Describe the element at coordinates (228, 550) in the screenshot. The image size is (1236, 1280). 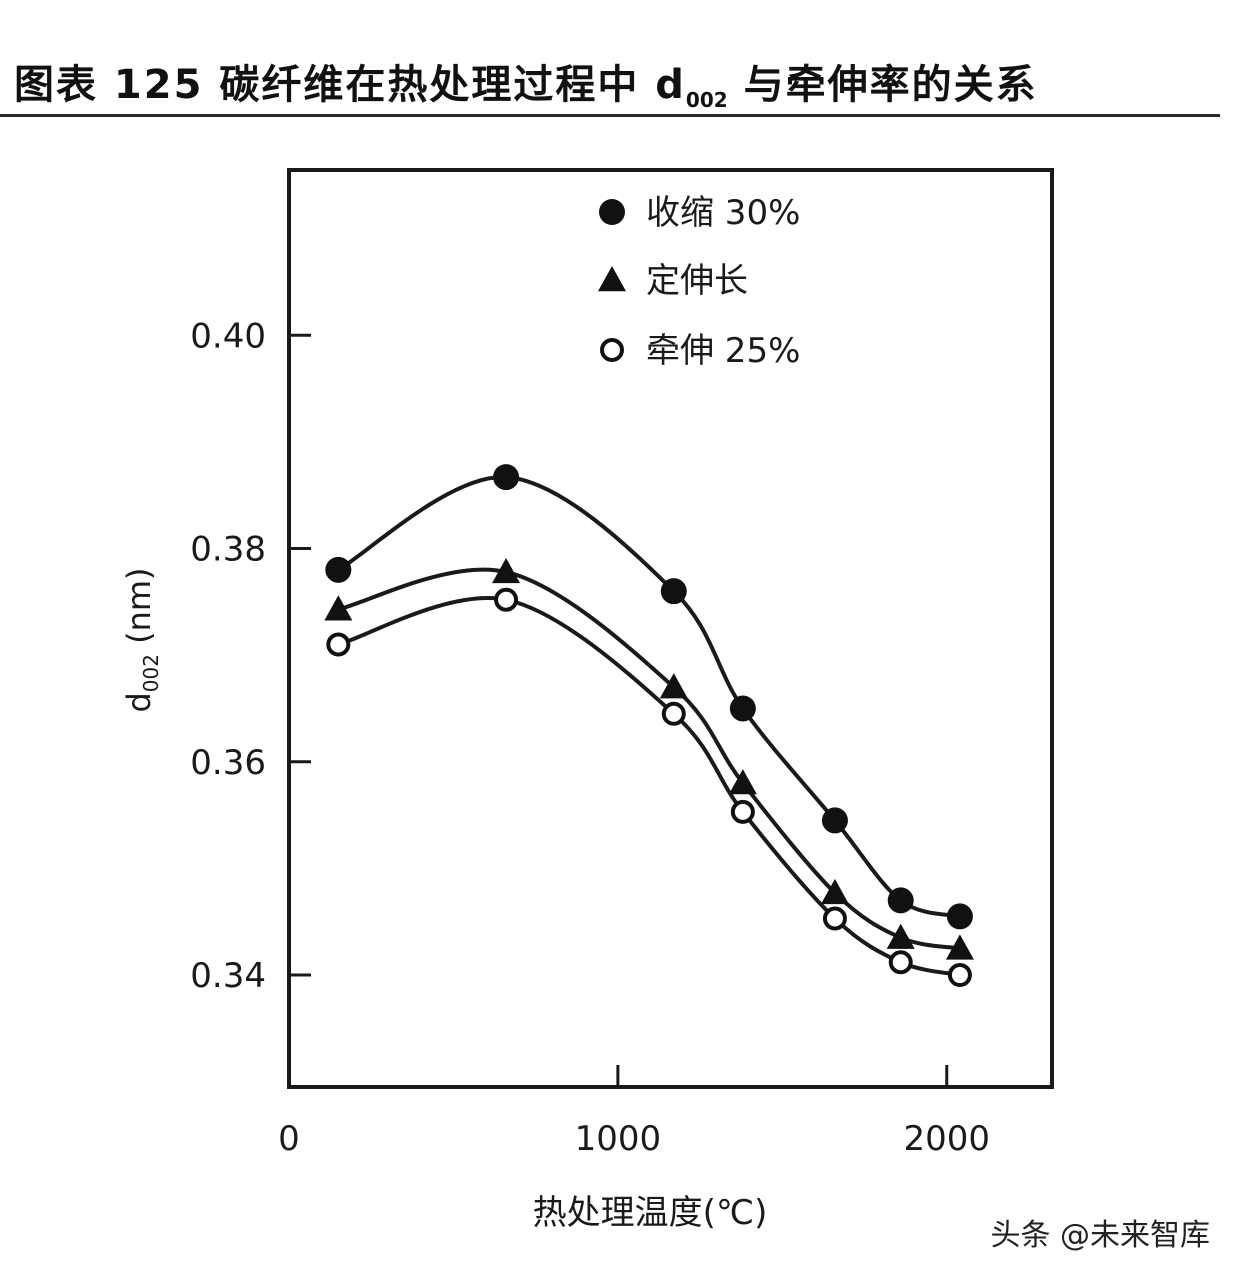
I see `y-tick-label: 0.38` at that location.